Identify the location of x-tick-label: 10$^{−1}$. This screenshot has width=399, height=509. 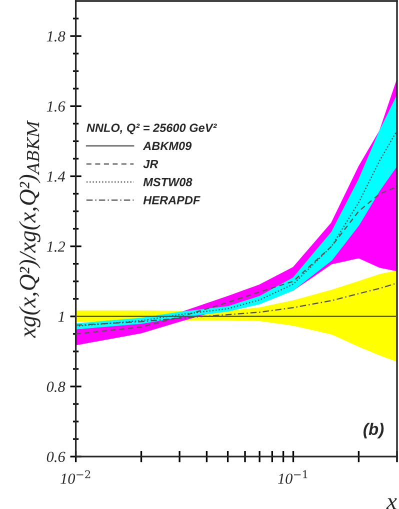
(293, 477).